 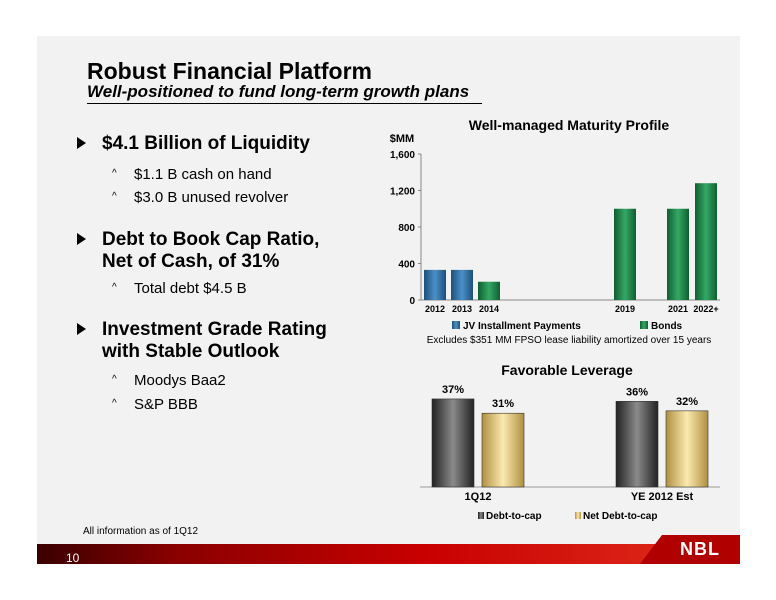 What do you see at coordinates (578, 515) in the screenshot?
I see `legend-swatch-net-debt-to-cap` at bounding box center [578, 515].